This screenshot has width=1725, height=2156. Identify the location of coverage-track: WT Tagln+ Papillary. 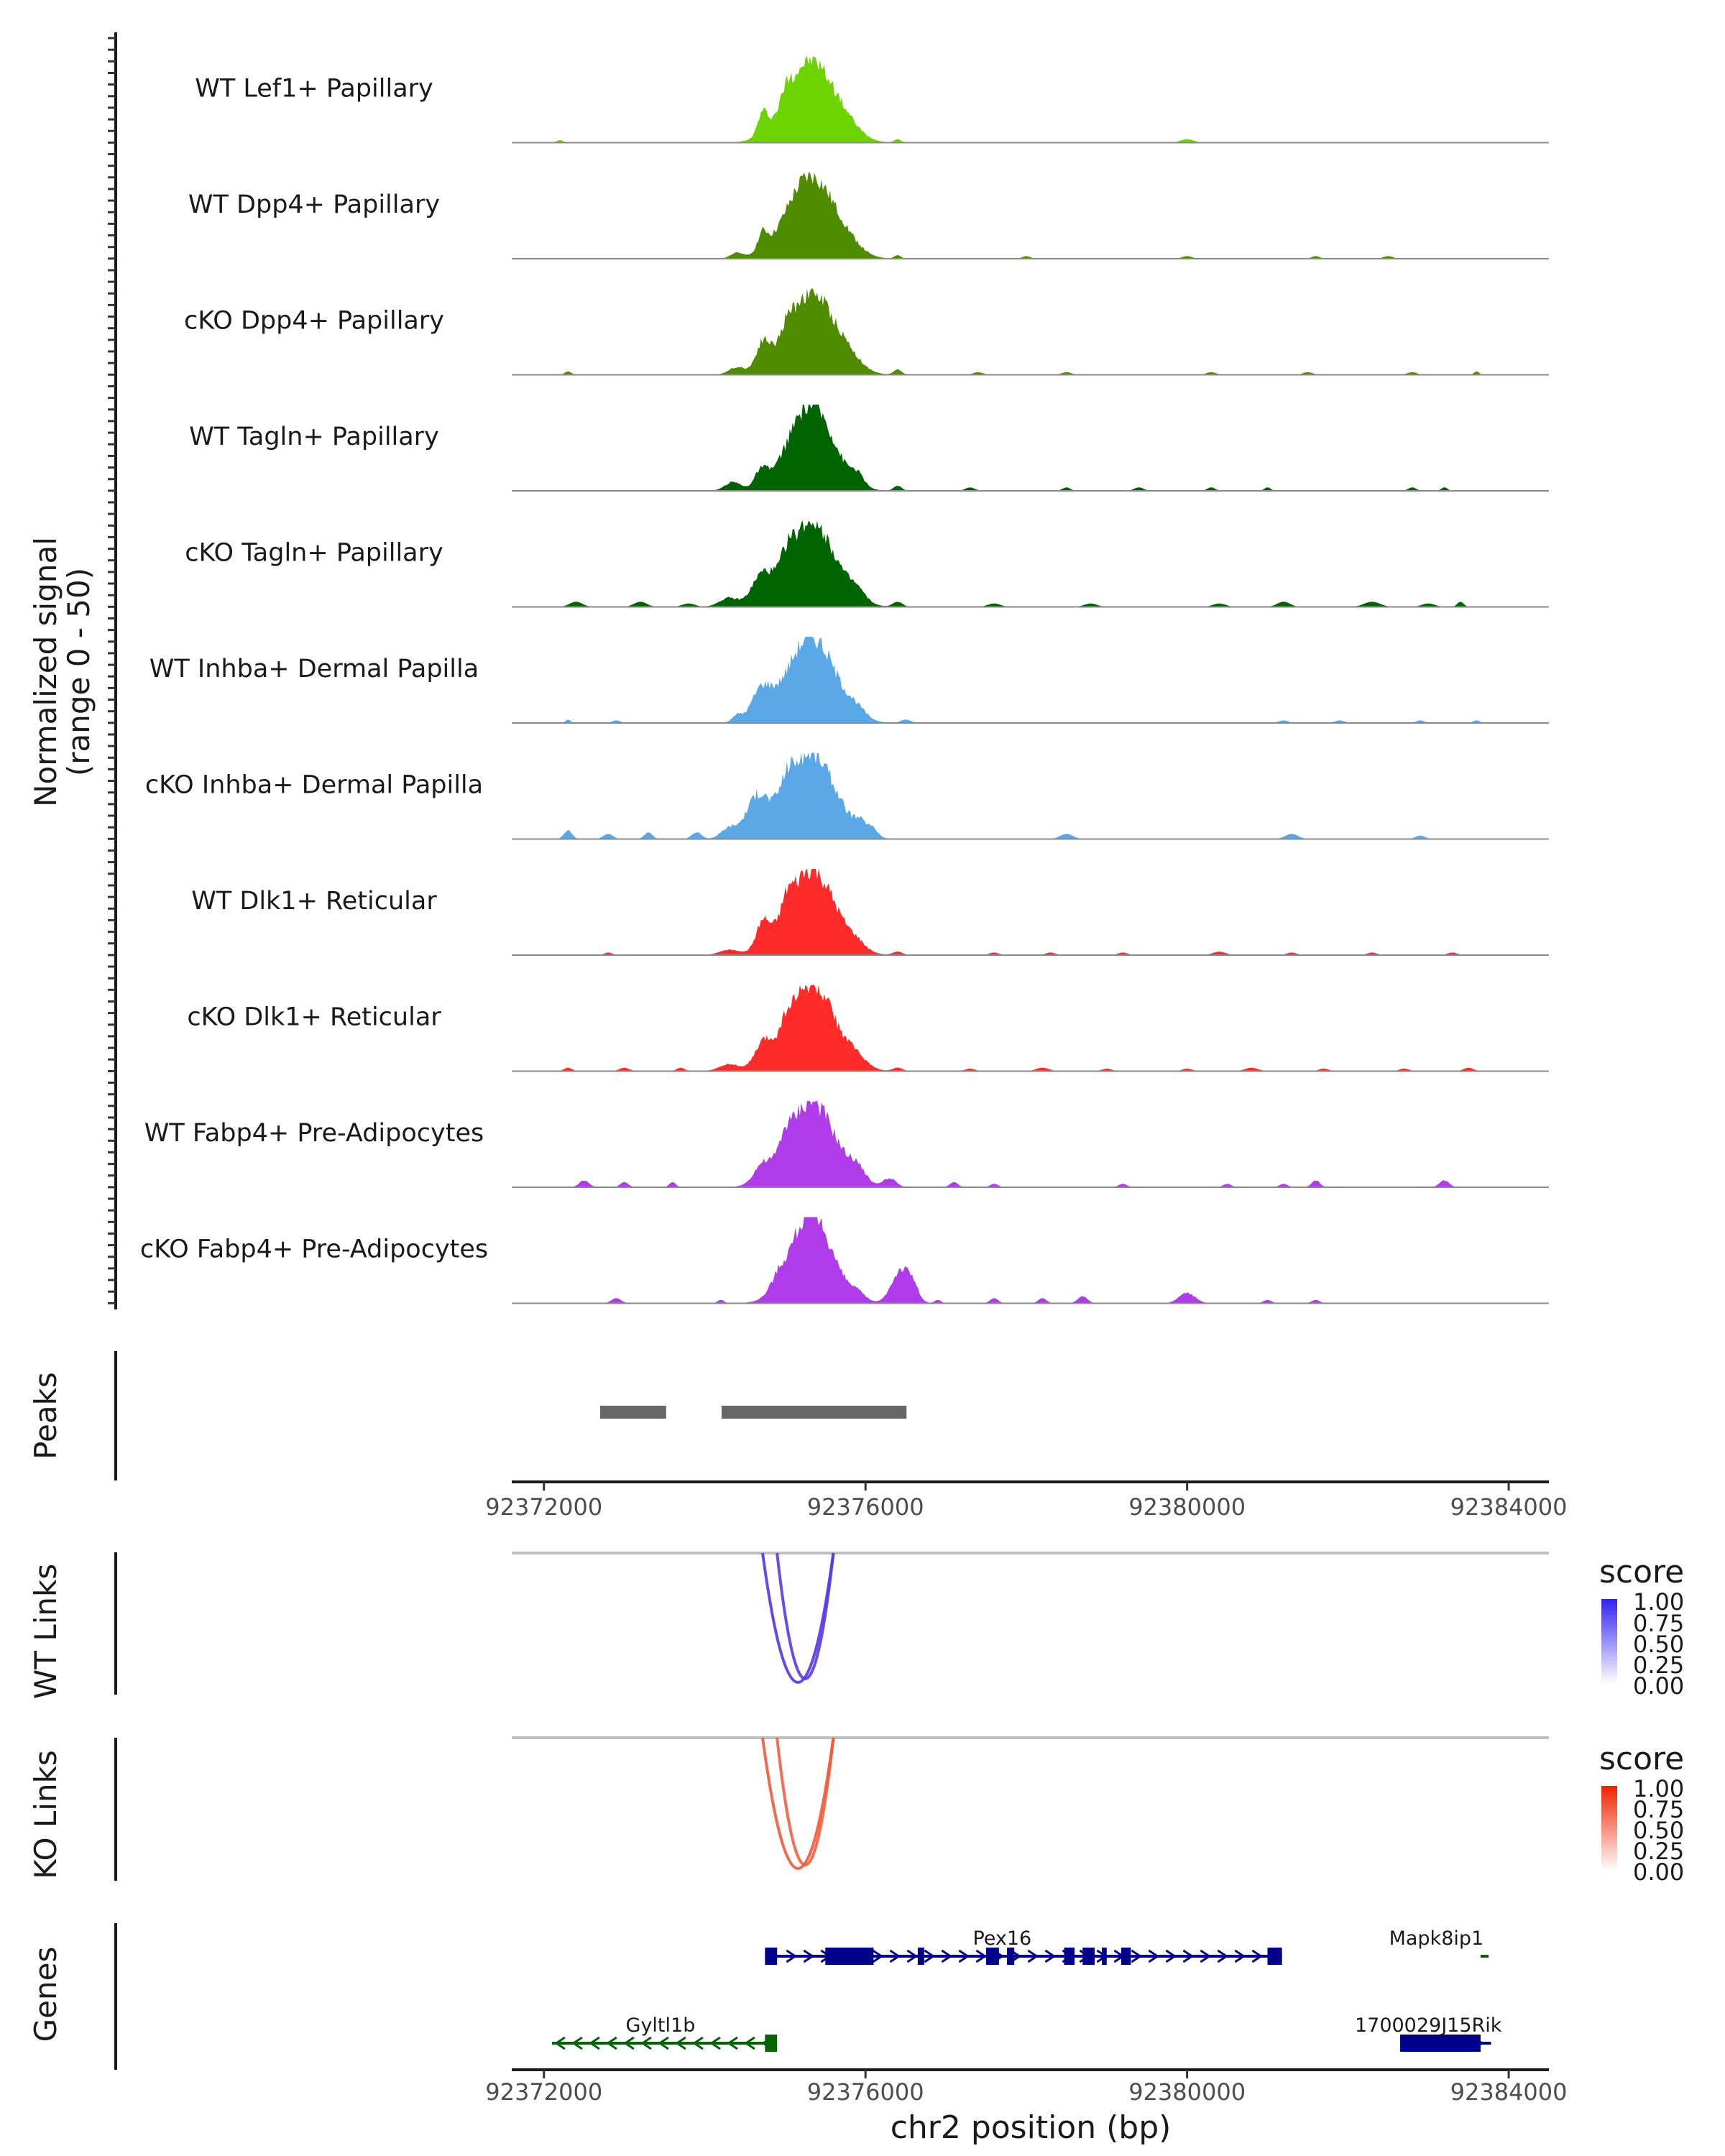
(869, 449).